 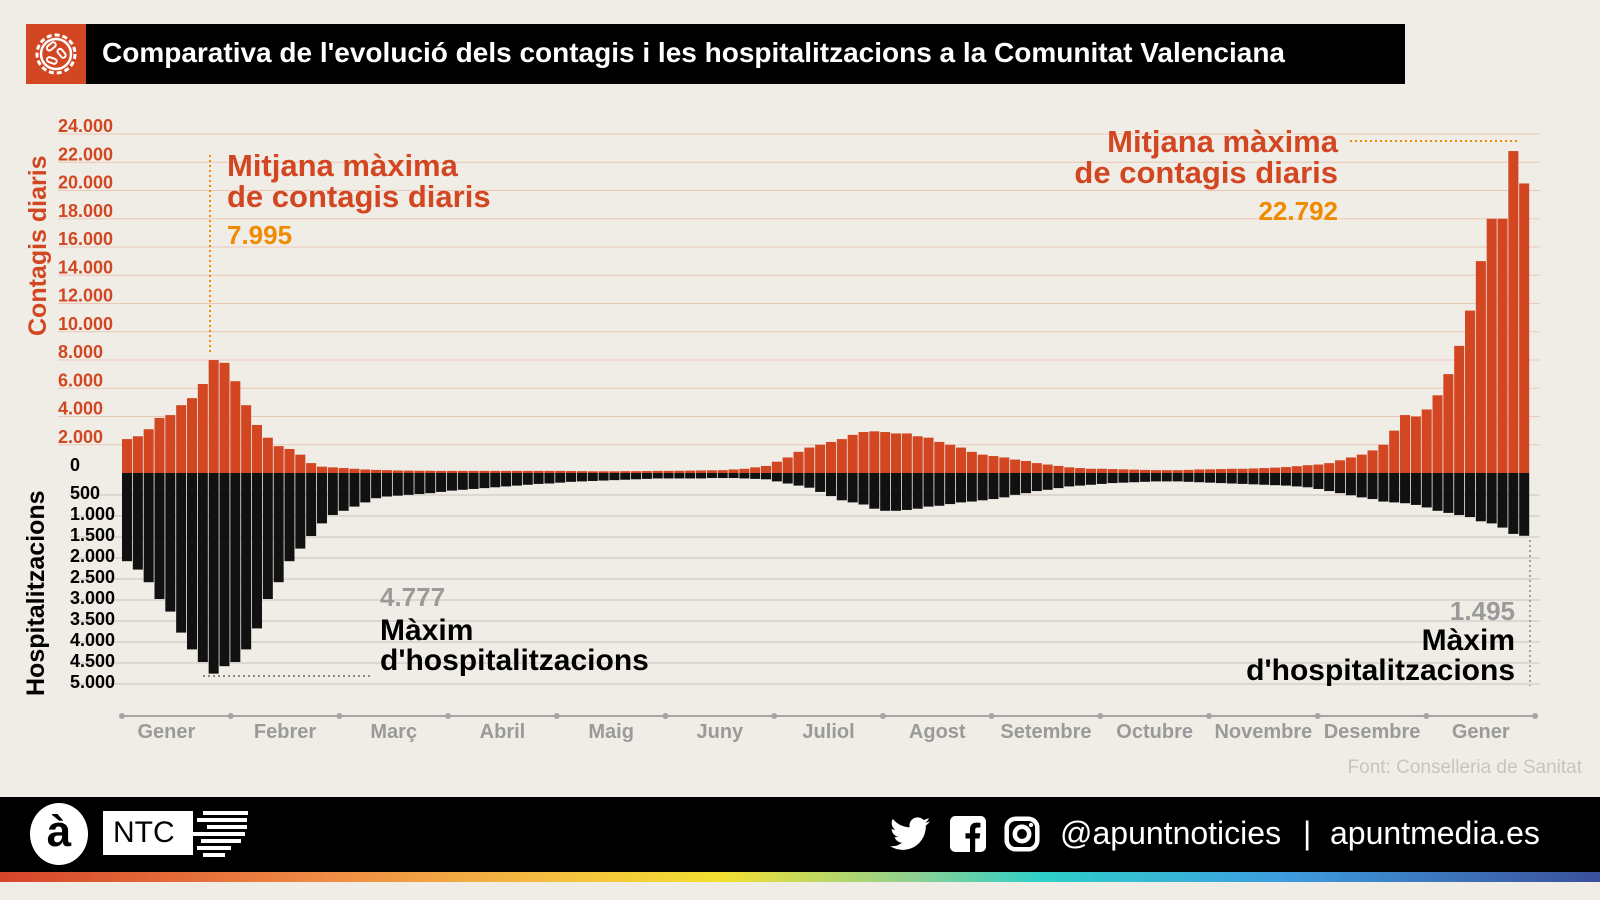 What do you see at coordinates (968, 834) in the screenshot?
I see `facebook-icon` at bounding box center [968, 834].